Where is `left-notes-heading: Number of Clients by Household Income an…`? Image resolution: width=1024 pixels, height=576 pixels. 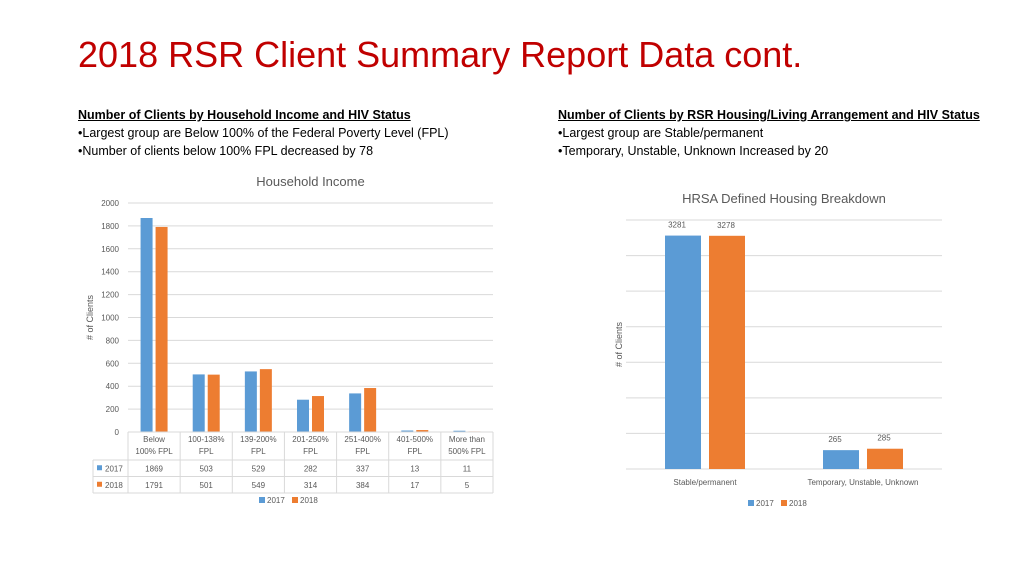
left-notes-heading: Number of Clients by Household Income an… is located at coordinates (244, 115).